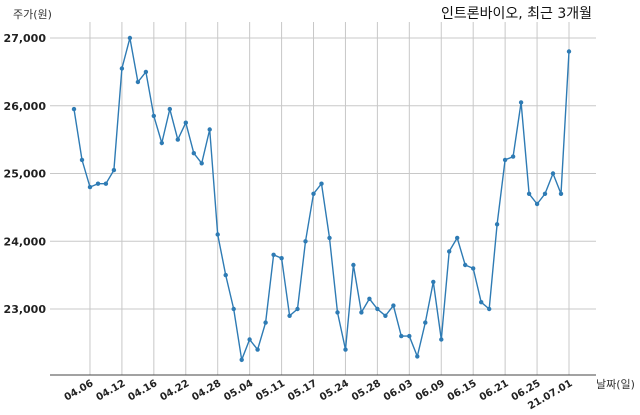 The image size is (640, 415). I want to click on y-tick-labels: 23,000 24,000 25,000 26,000 27,000, so click(25, 174).